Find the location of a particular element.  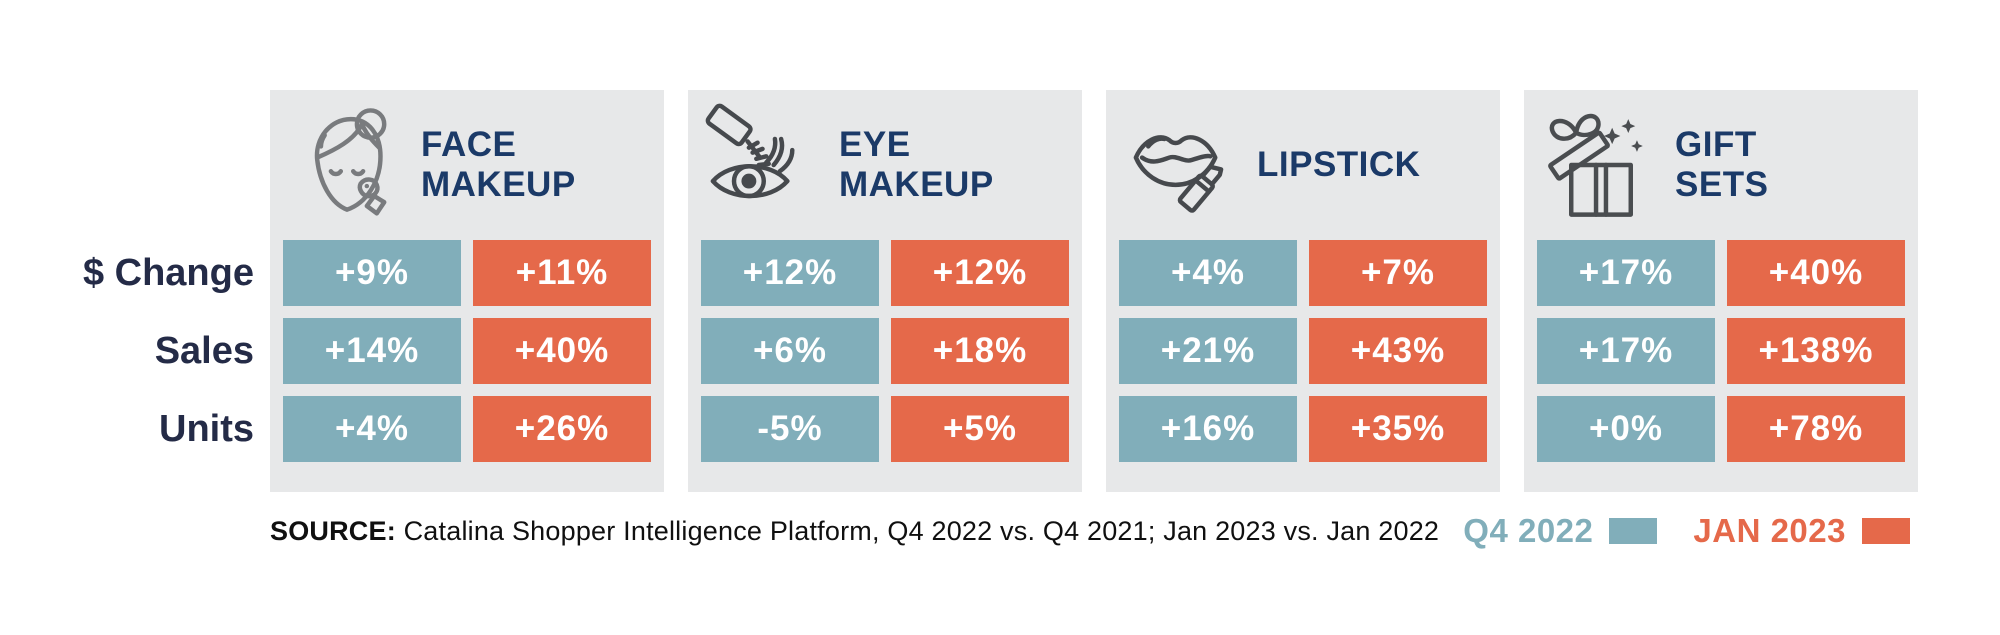

q4-value-cell: +16% is located at coordinates (1208, 429).